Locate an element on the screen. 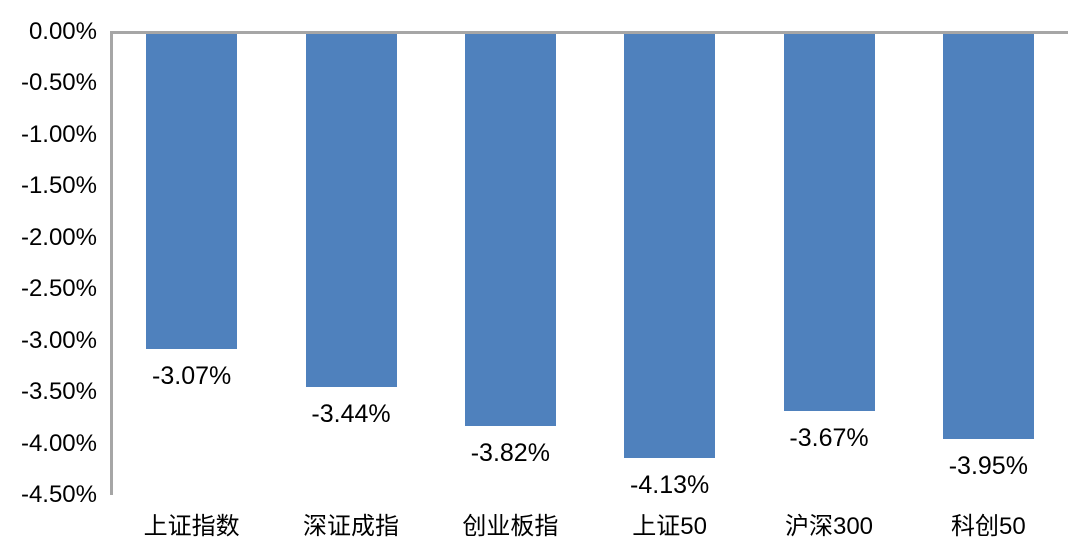 This screenshot has width=1080, height=555. y-axis-tick-label: -4.50% is located at coordinates (58, 494).